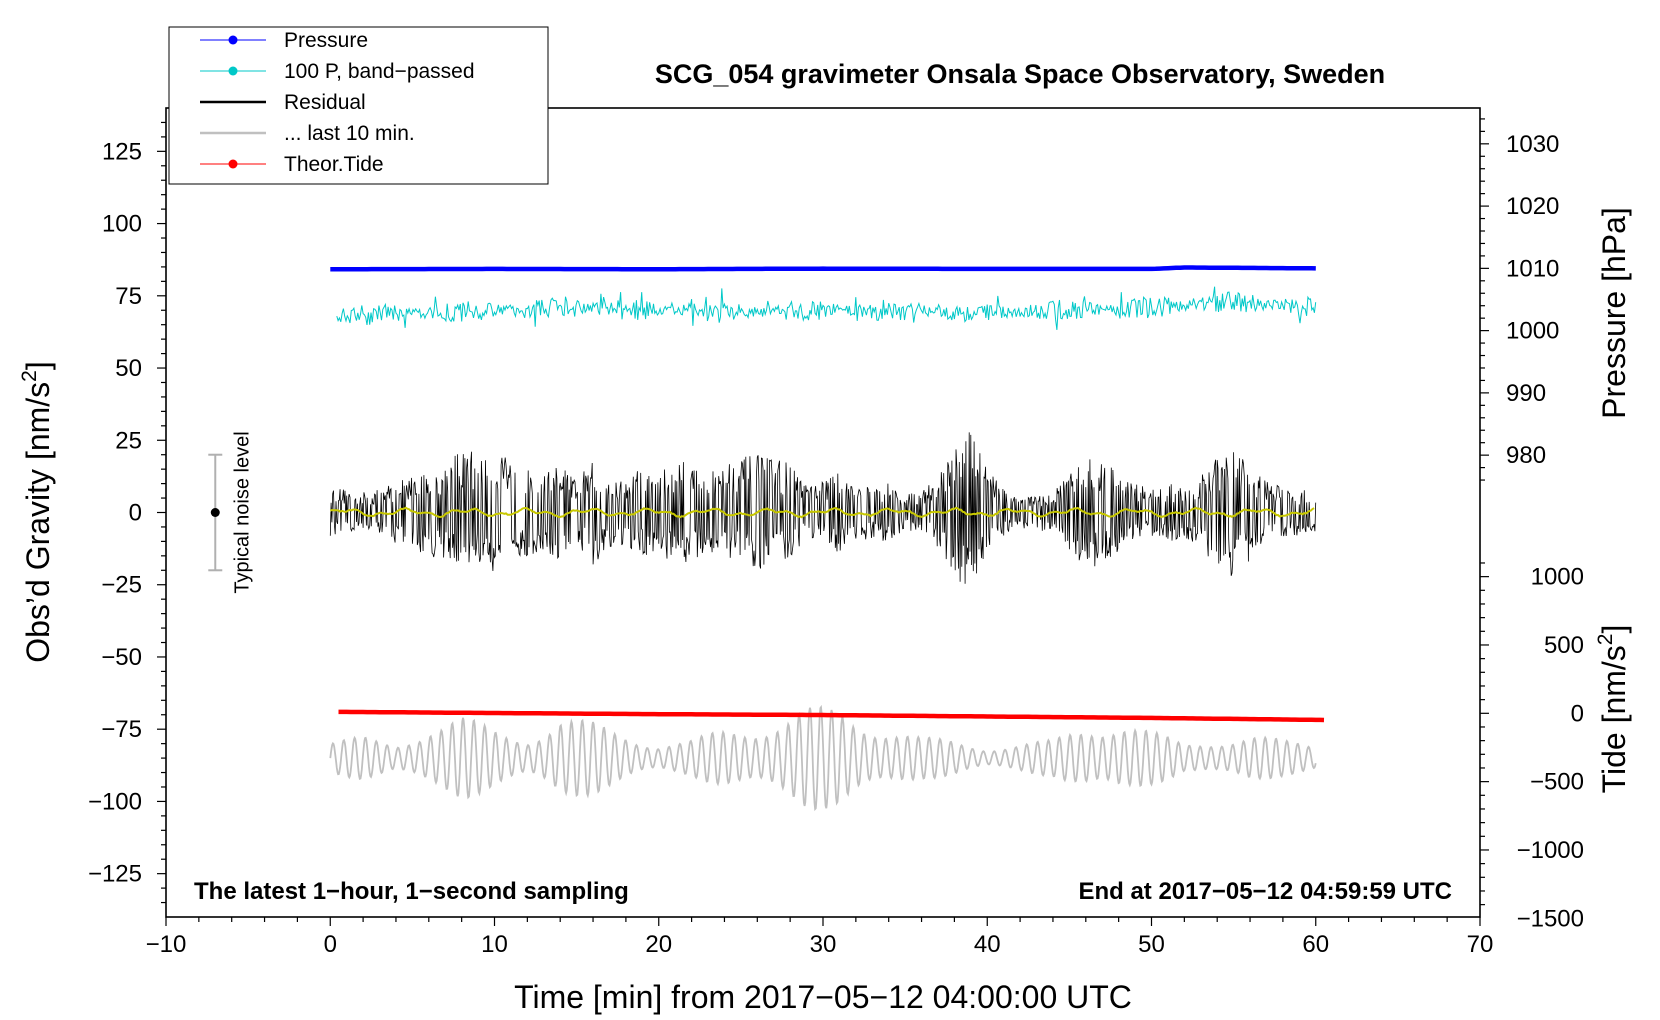 Image resolution: width=1660 pixels, height=1020 pixels. Describe the element at coordinates (1564, 645) in the screenshot. I see `tide-tick-label: 500` at that location.